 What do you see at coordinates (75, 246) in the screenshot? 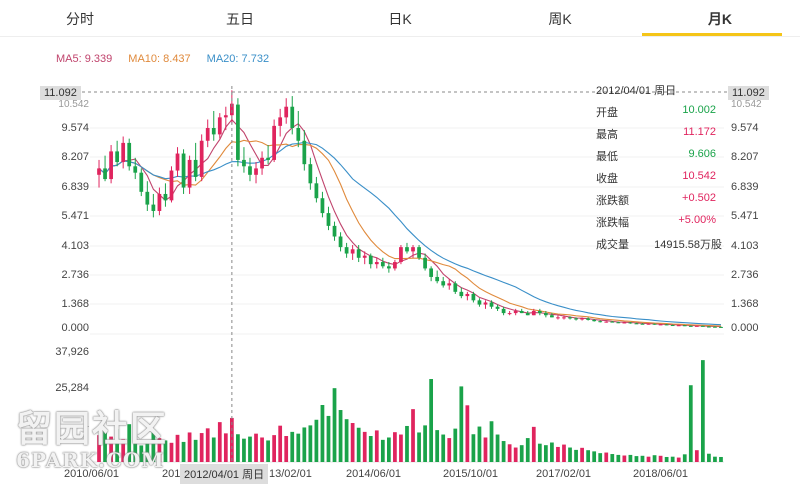
I see `price-tick-left: 4.103` at bounding box center [75, 246].